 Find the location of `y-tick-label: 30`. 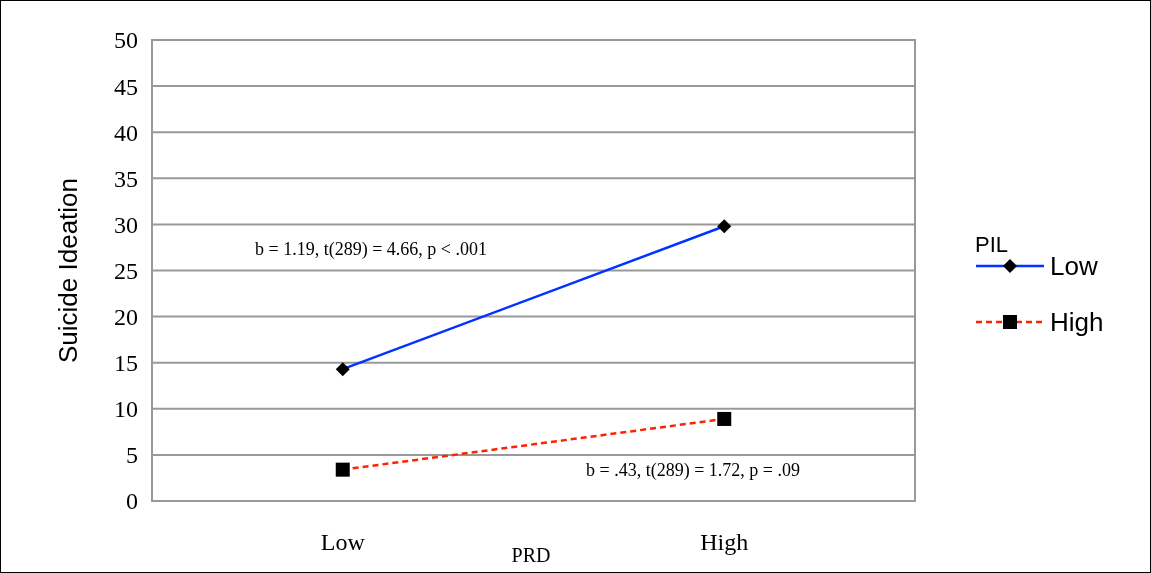

y-tick-label: 30 is located at coordinates (126, 224).